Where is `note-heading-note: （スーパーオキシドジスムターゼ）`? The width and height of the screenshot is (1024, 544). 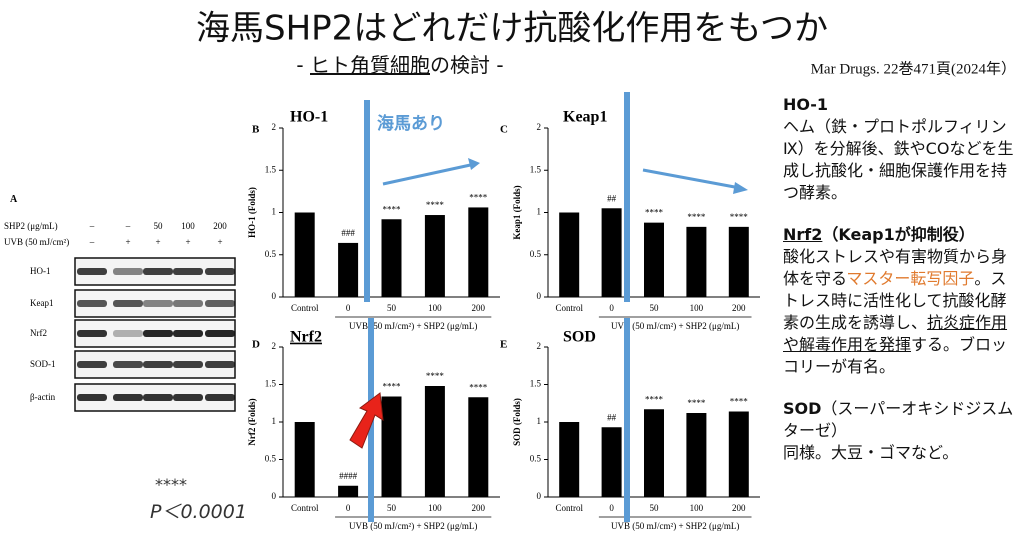
note-heading-note: （スーパーオキシドジスムターゼ） is located at coordinates (898, 419).